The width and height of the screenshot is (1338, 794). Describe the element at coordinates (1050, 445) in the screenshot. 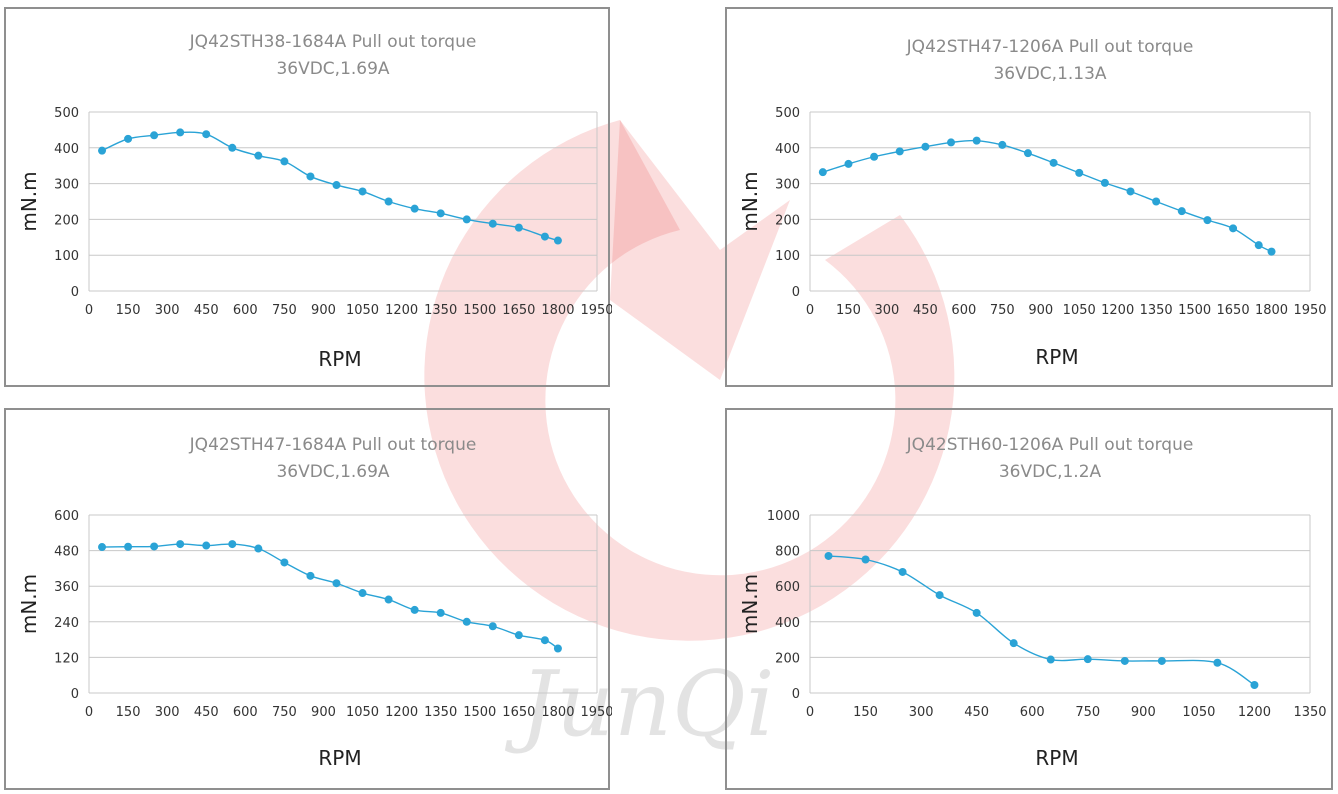

I see `chart-title: JQ42STH60-1206A Pull out torque` at that location.